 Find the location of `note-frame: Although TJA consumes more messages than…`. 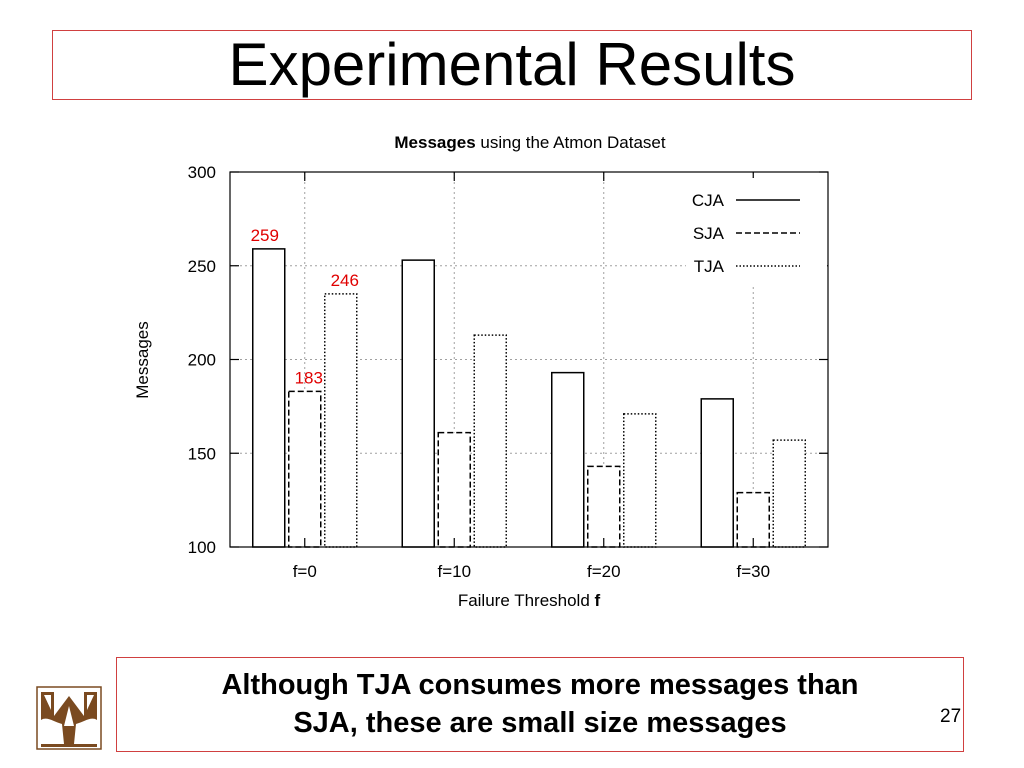

note-frame: Although TJA consumes more messages than… is located at coordinates (540, 704).